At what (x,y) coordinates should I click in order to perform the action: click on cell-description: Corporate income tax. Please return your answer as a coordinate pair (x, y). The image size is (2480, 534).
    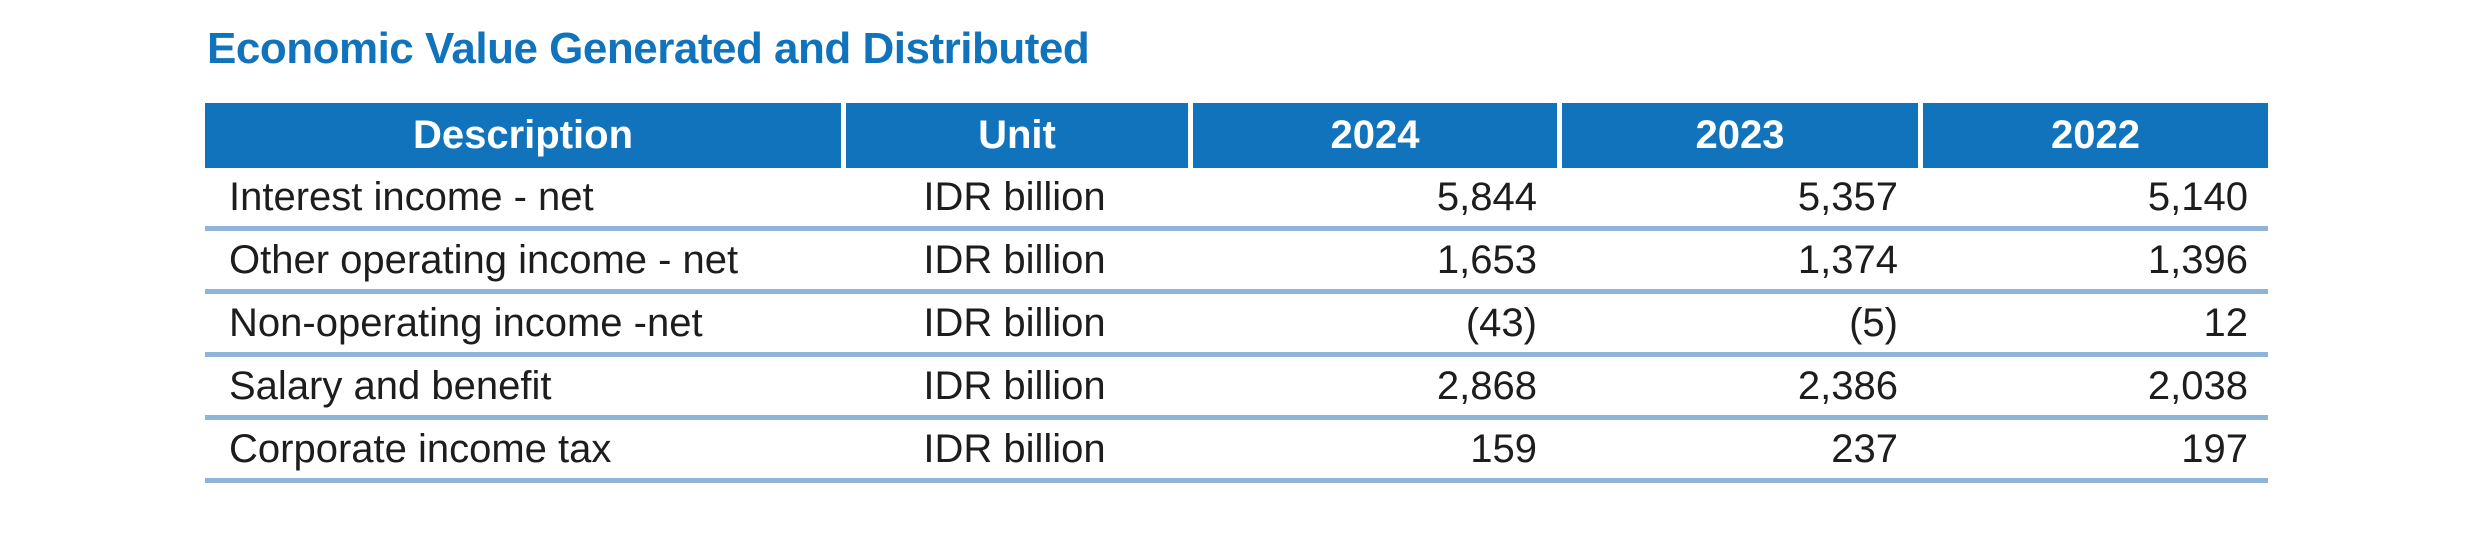
    Looking at the image, I should click on (420, 448).